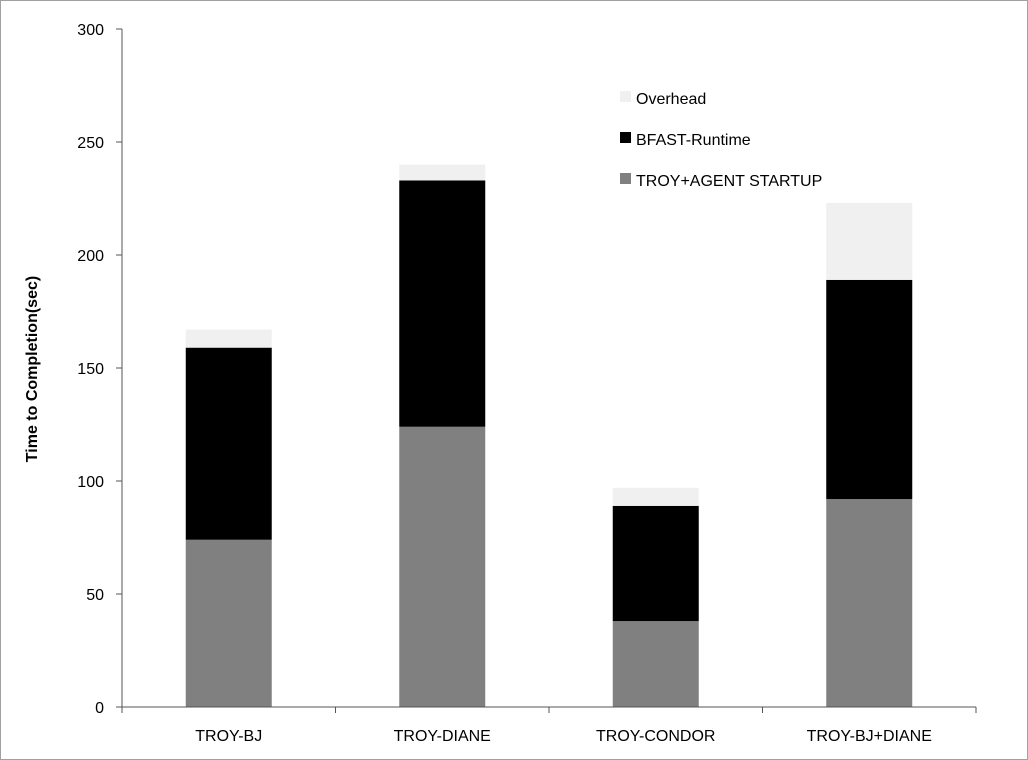 The width and height of the screenshot is (1028, 760). I want to click on x-category-label: TROY-BJ, so click(228, 736).